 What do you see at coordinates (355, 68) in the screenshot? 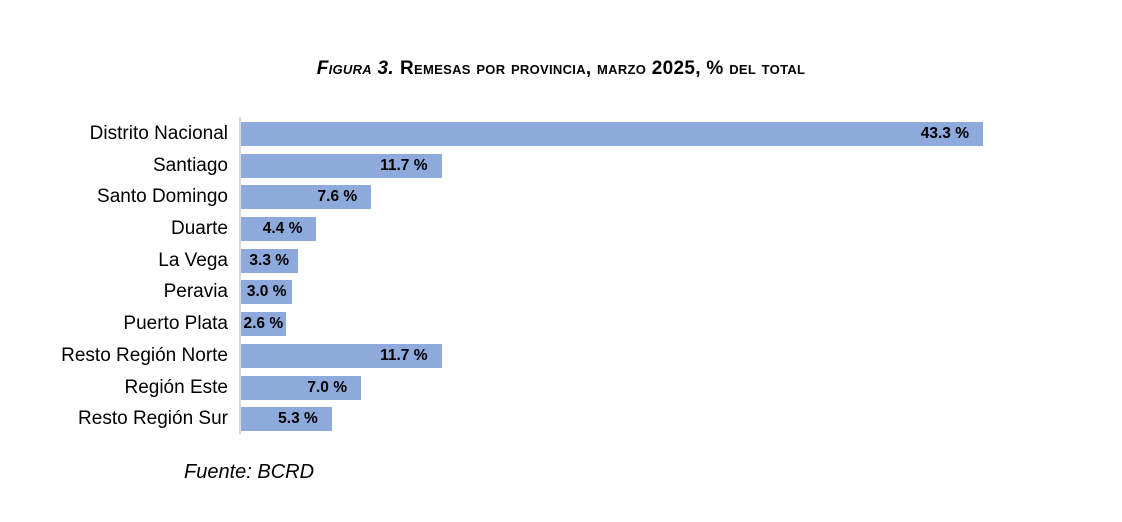
I see `chart-title-prefix: Figura 3.` at bounding box center [355, 68].